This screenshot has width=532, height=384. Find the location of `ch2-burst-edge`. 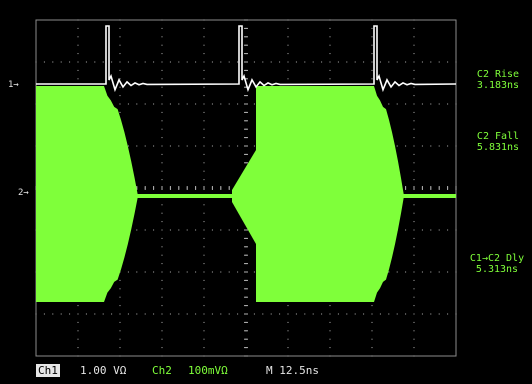

ch2-burst-edge is located at coordinates (244, 197).